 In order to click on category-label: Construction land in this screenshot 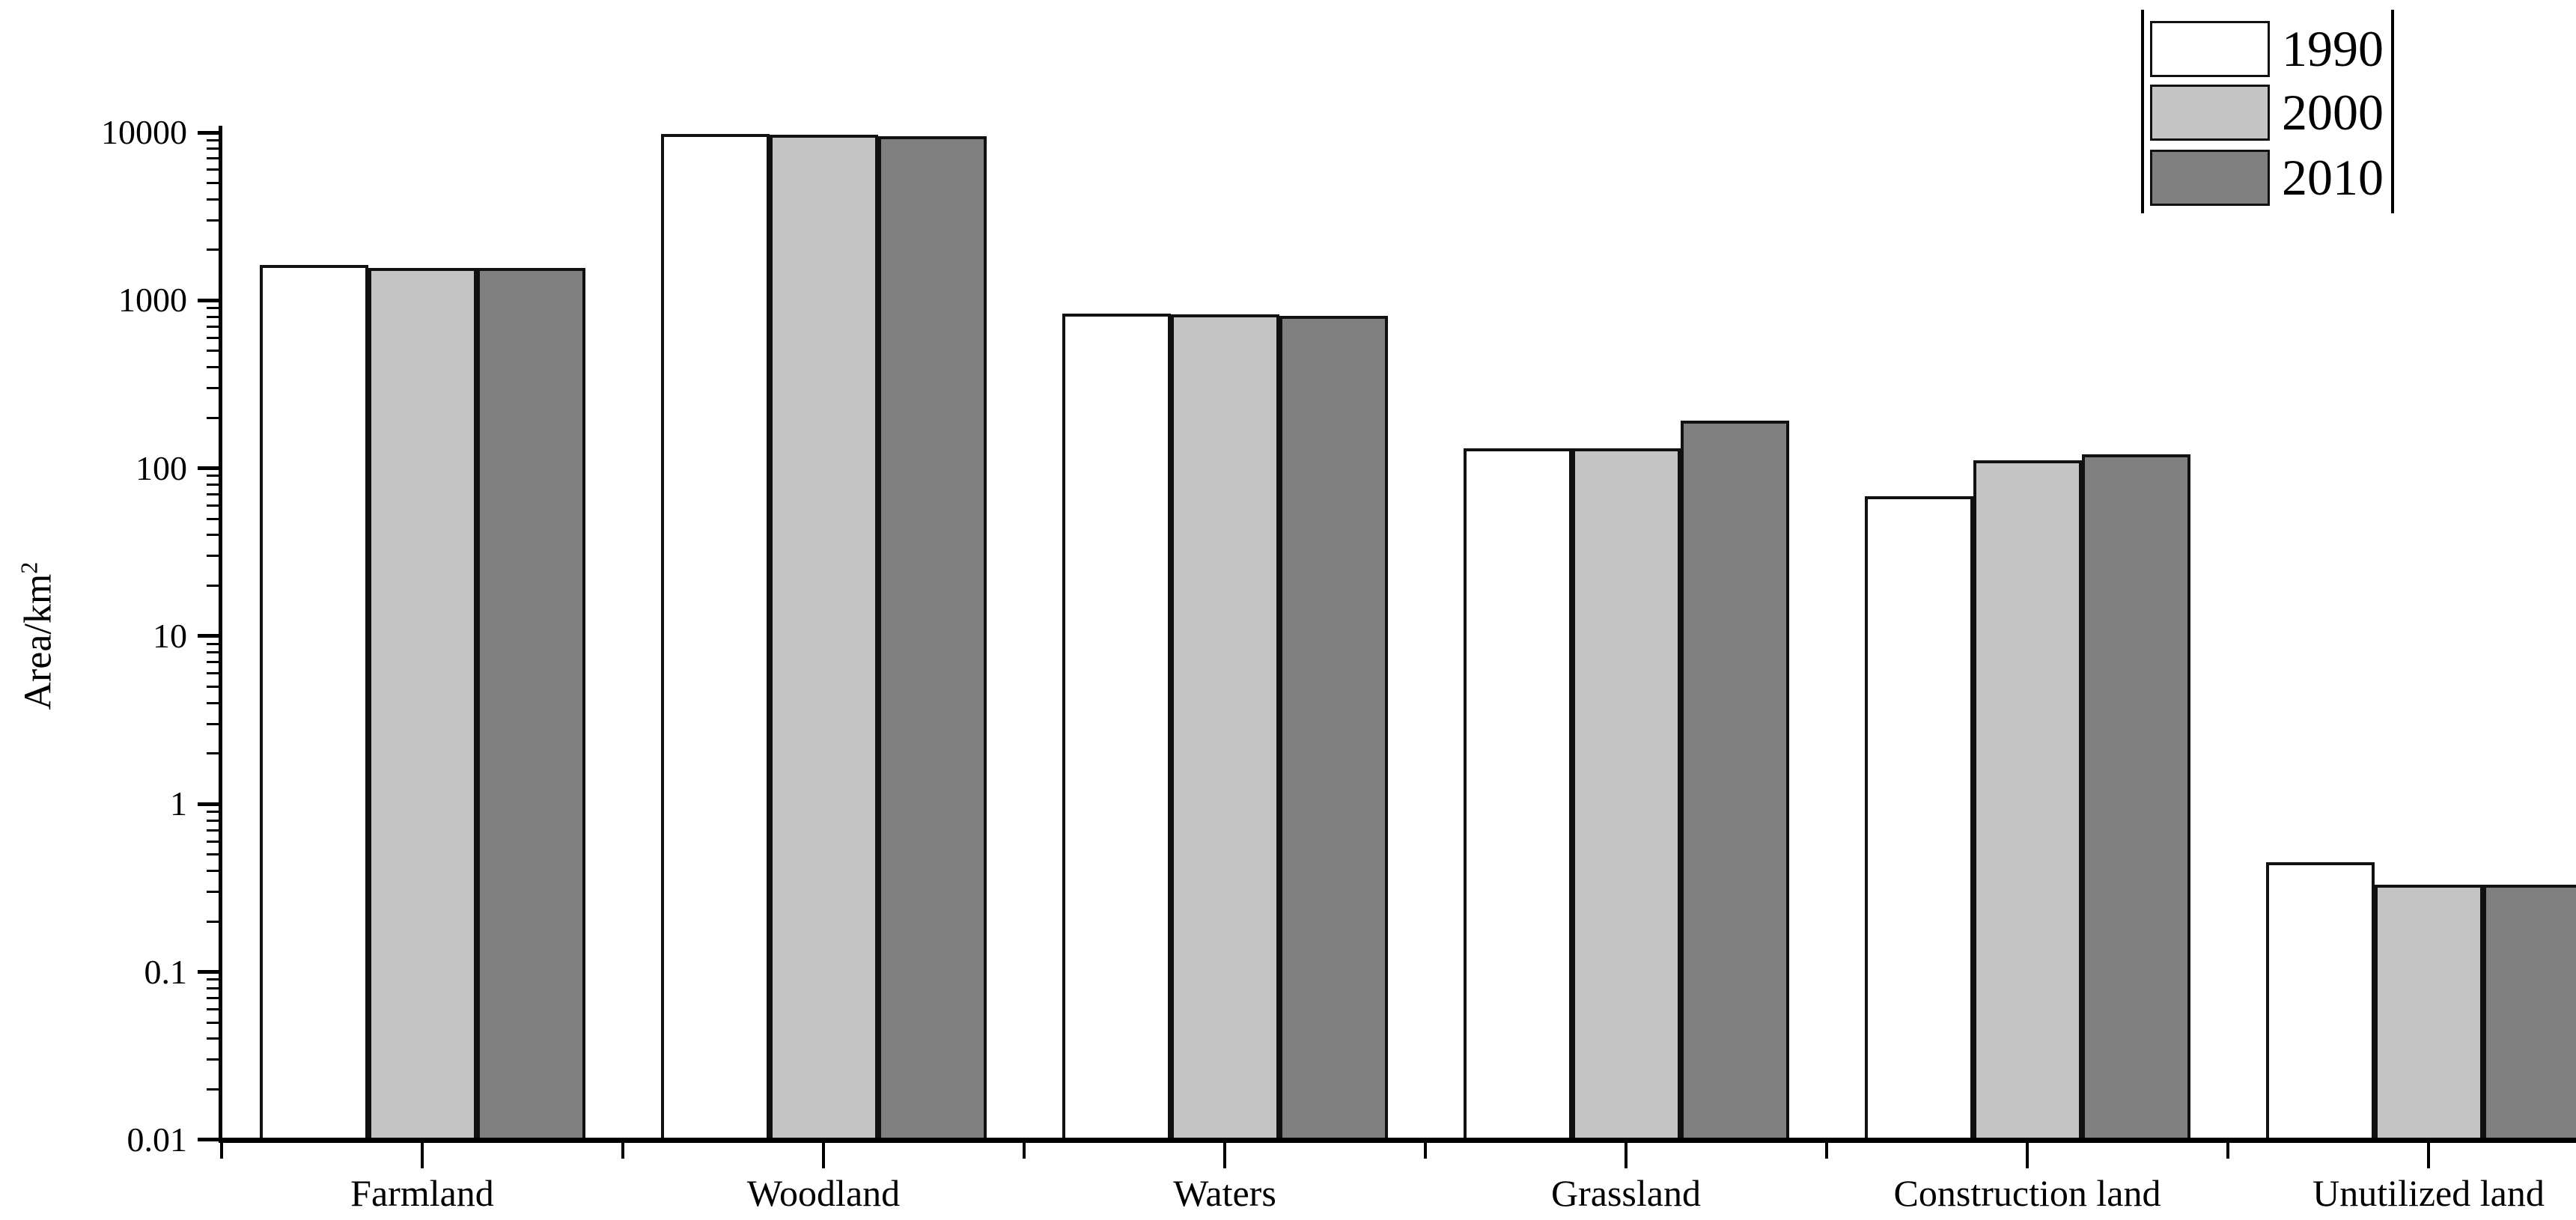, I will do `click(2027, 1193)`.